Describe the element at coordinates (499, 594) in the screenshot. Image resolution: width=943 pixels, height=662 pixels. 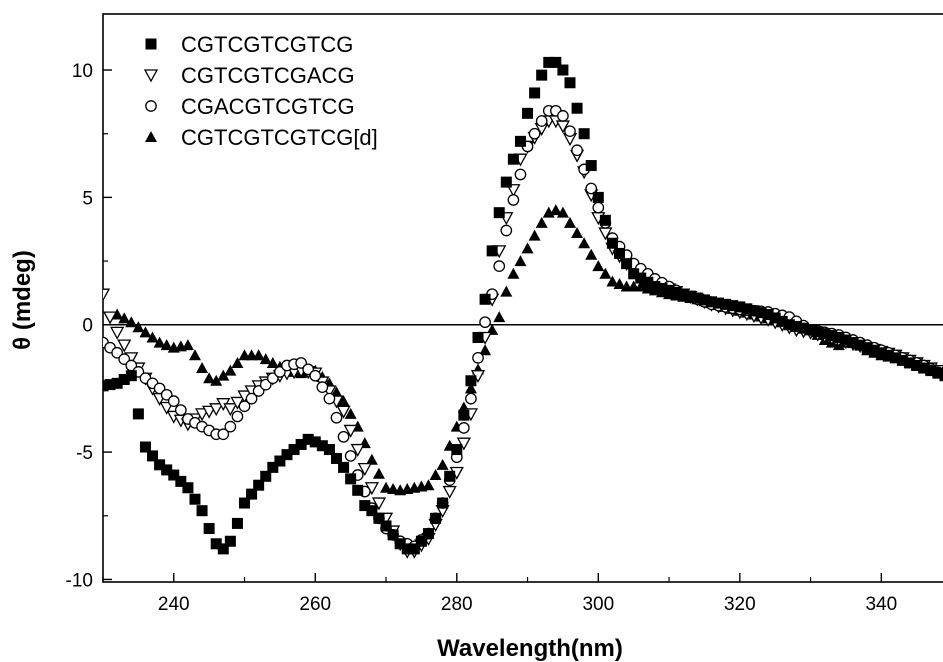
I see `x-axis-ticks: 240 260 280 300 320 340` at that location.